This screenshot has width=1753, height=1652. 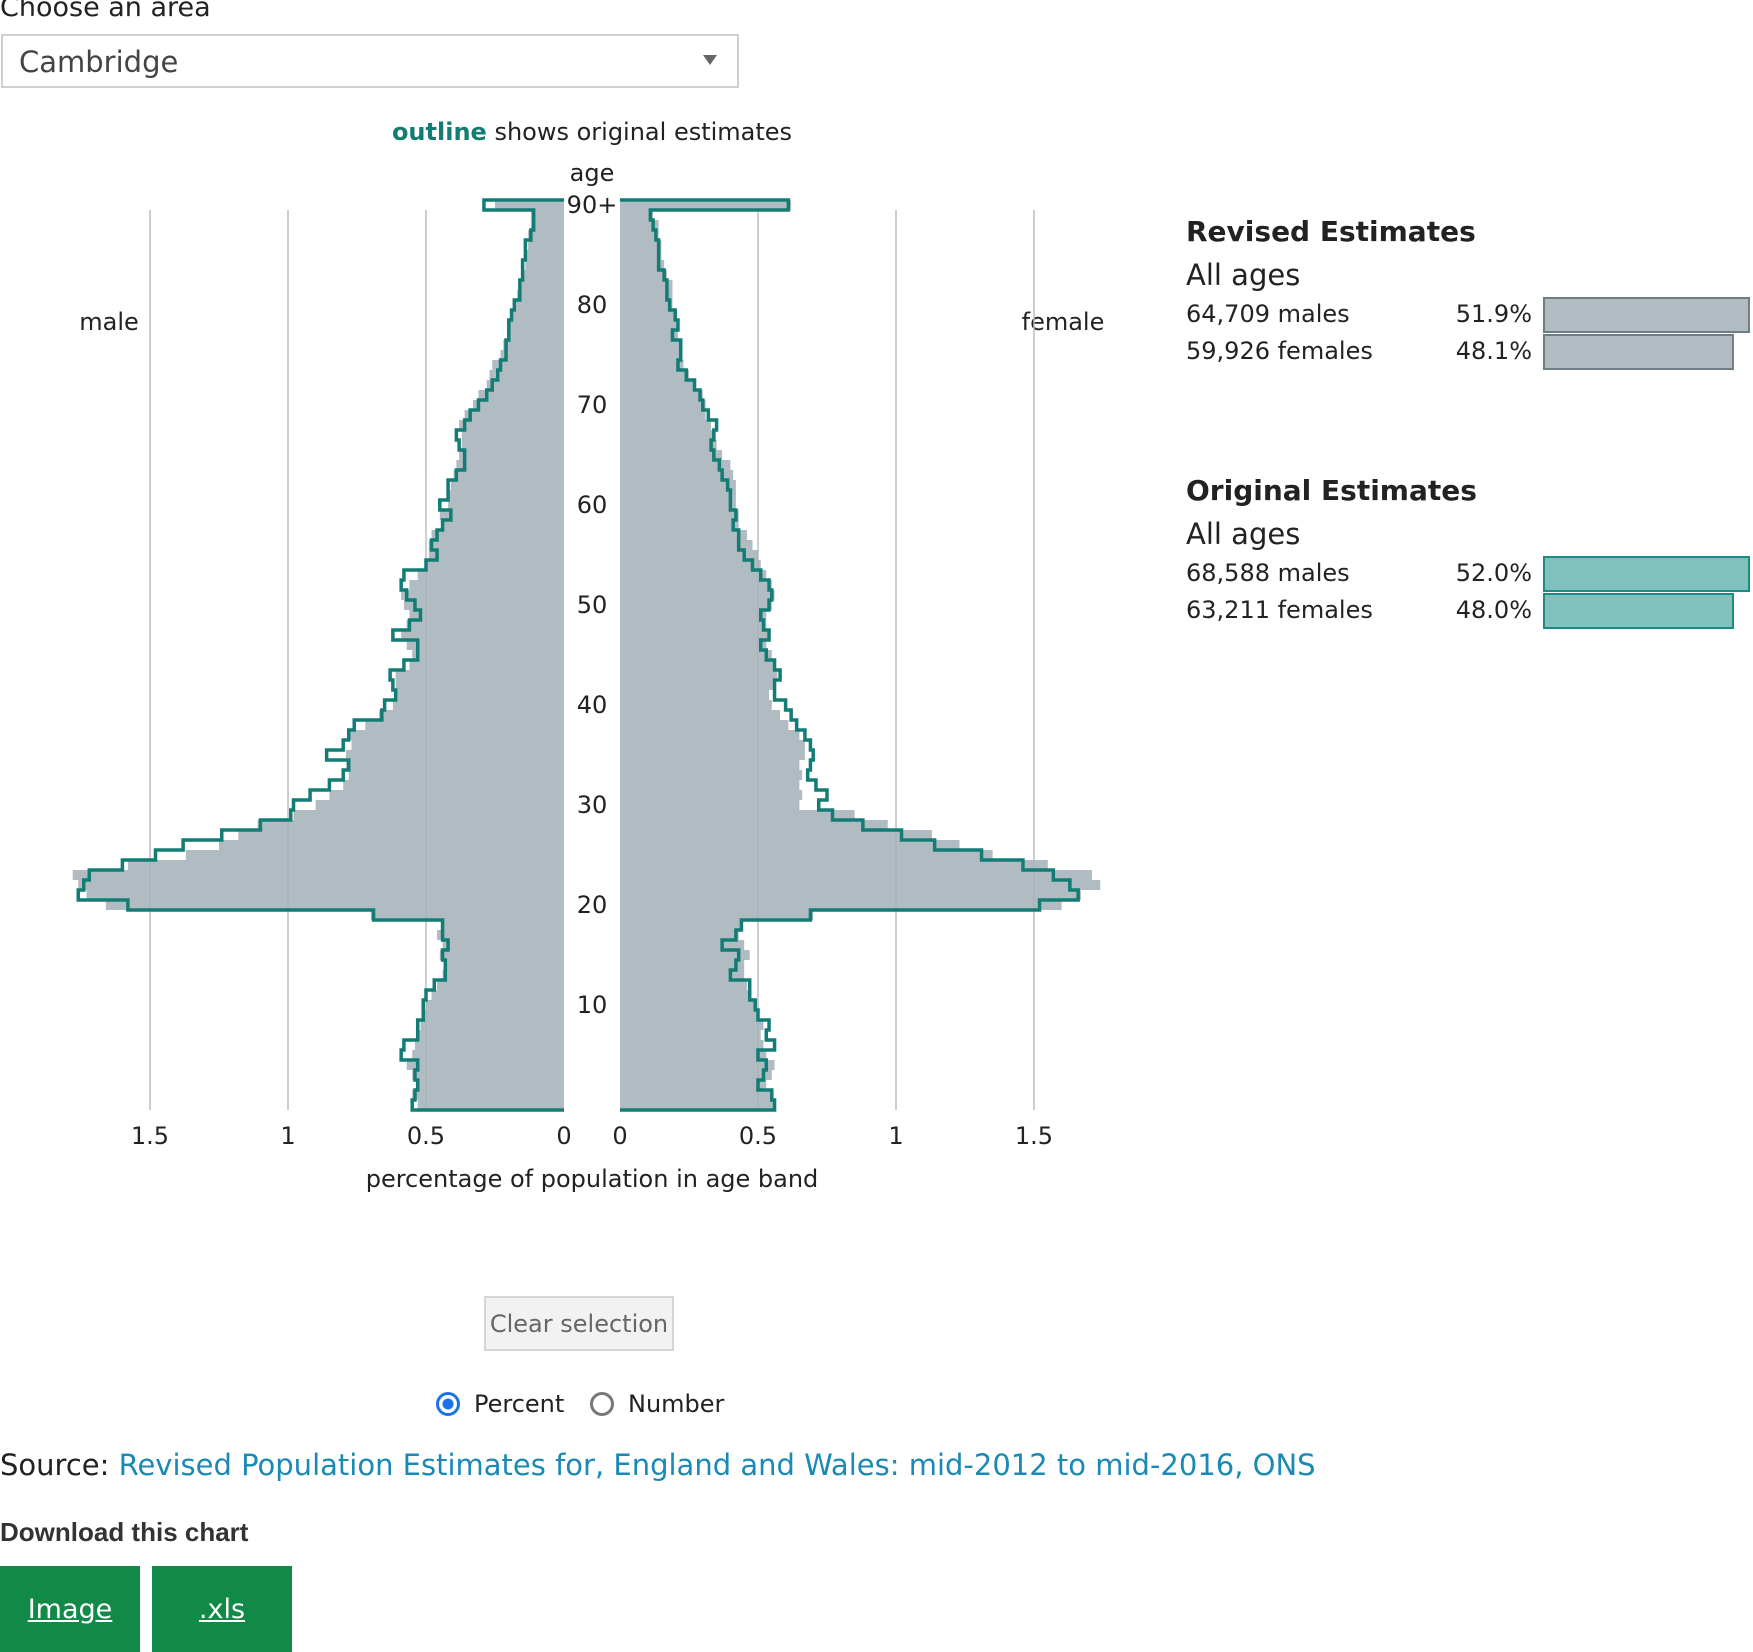 I want to click on clear-selection-button: Clear selection, so click(x=579, y=1323).